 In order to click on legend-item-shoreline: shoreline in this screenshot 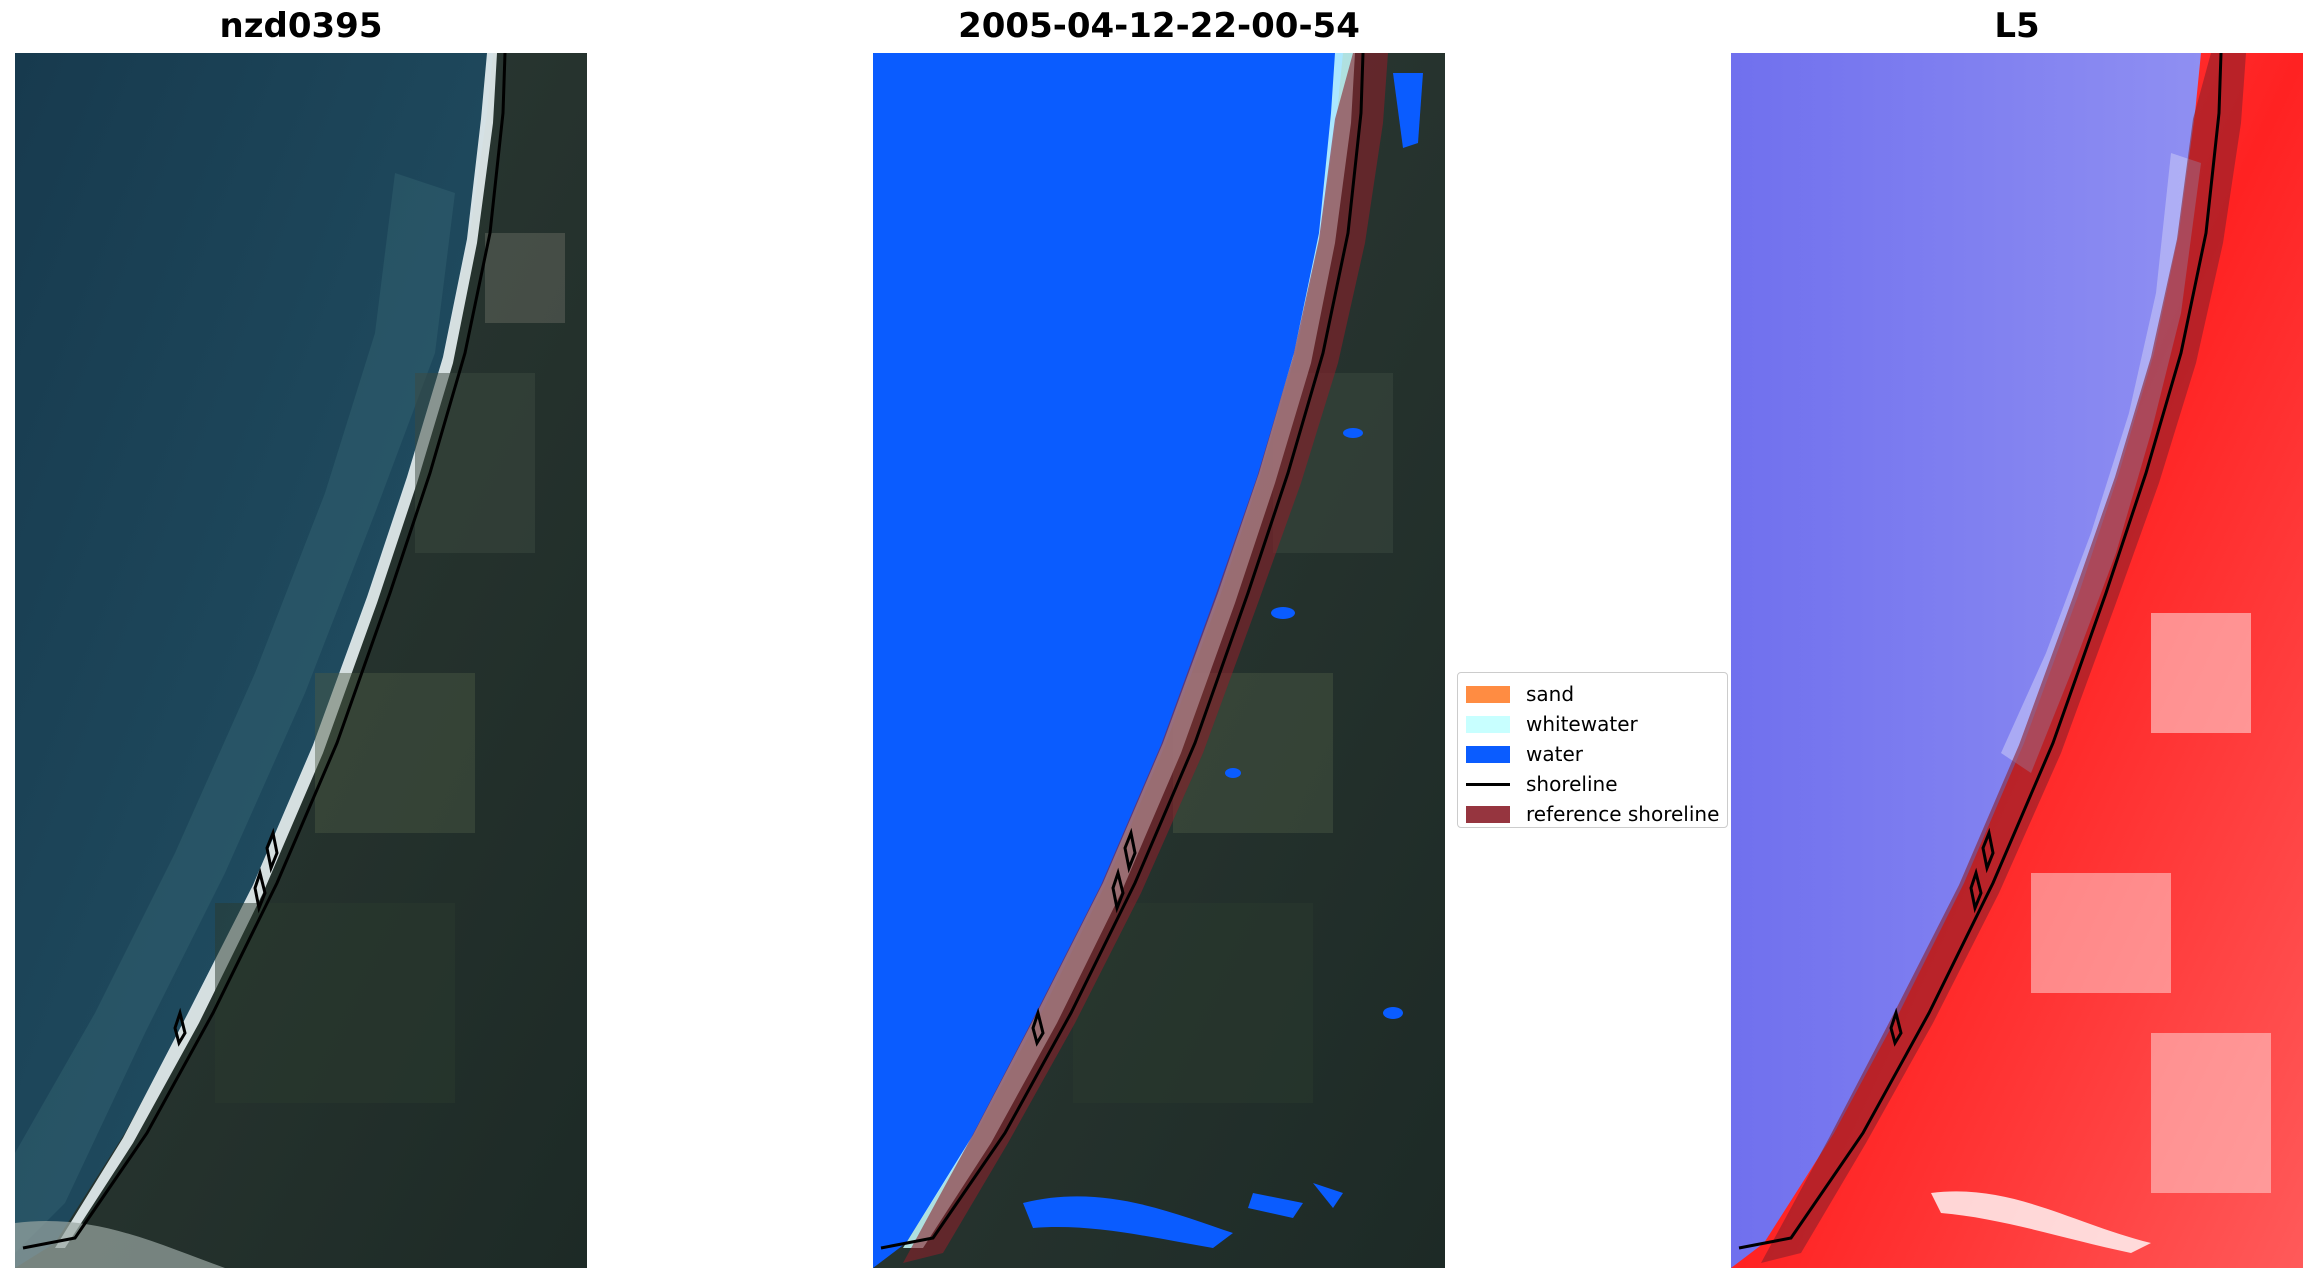, I will do `click(1592, 784)`.